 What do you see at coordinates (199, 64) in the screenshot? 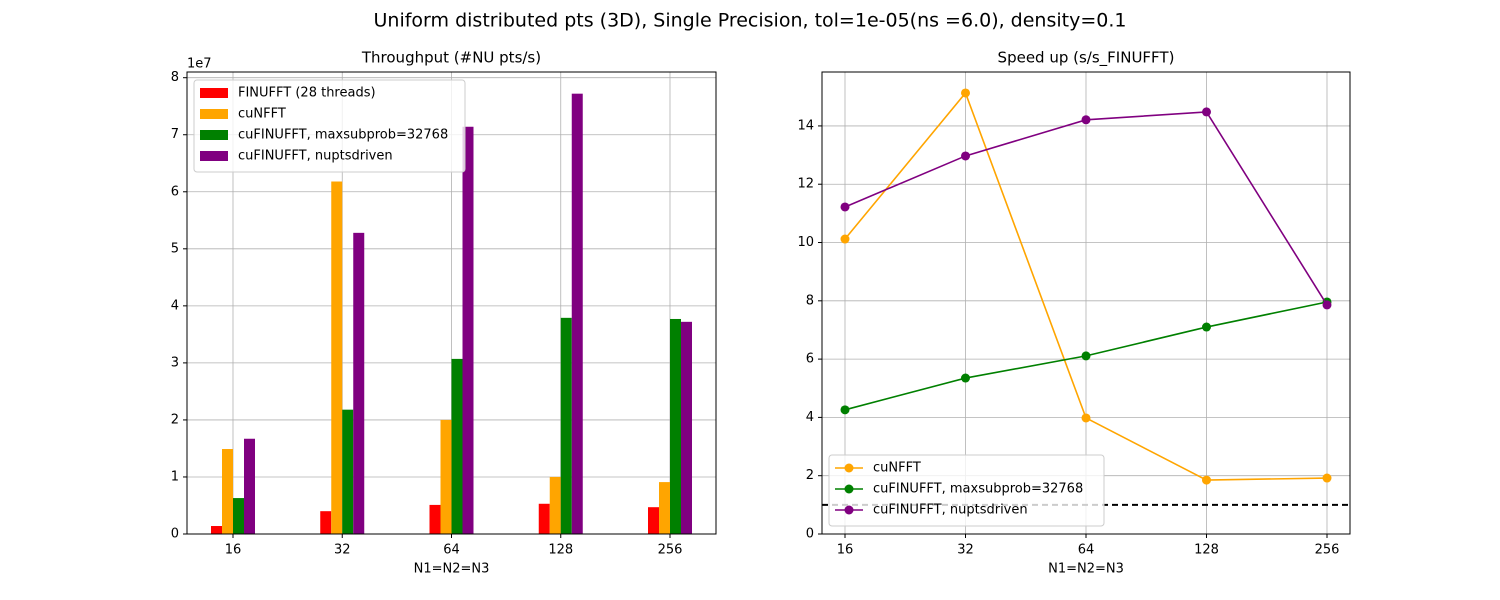
I see `offset-label: 1e7` at bounding box center [199, 64].